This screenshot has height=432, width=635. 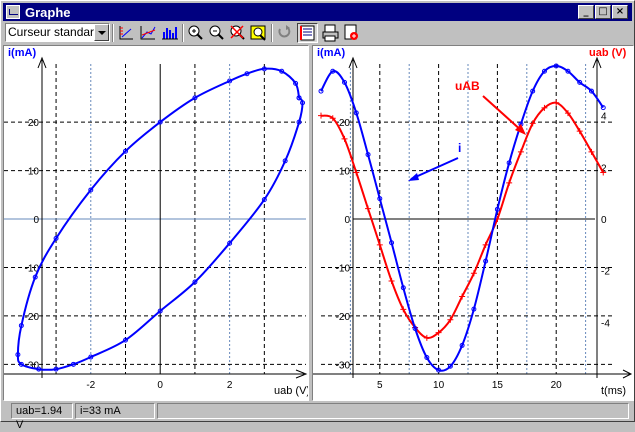 I want to click on minimize-button: _, so click(x=586, y=12).